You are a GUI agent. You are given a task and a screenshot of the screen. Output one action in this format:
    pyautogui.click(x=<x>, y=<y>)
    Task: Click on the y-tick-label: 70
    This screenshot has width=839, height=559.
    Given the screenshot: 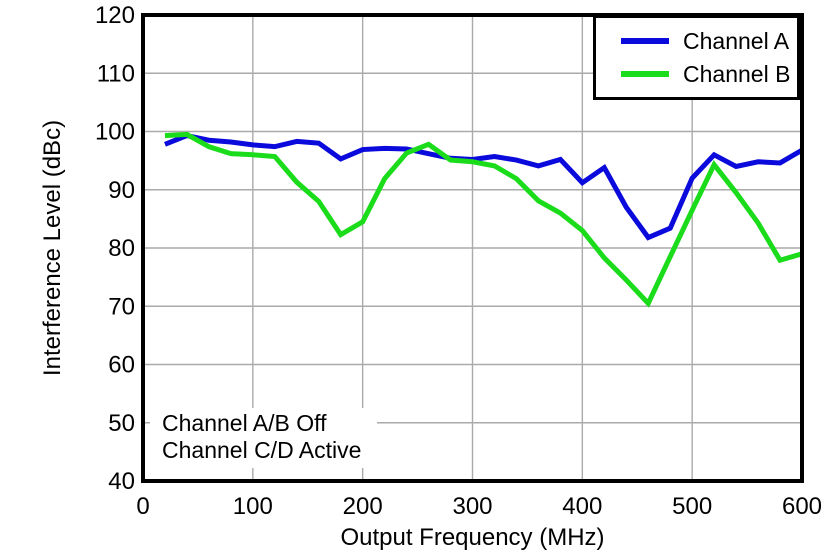 What is the action you would take?
    pyautogui.click(x=121, y=306)
    